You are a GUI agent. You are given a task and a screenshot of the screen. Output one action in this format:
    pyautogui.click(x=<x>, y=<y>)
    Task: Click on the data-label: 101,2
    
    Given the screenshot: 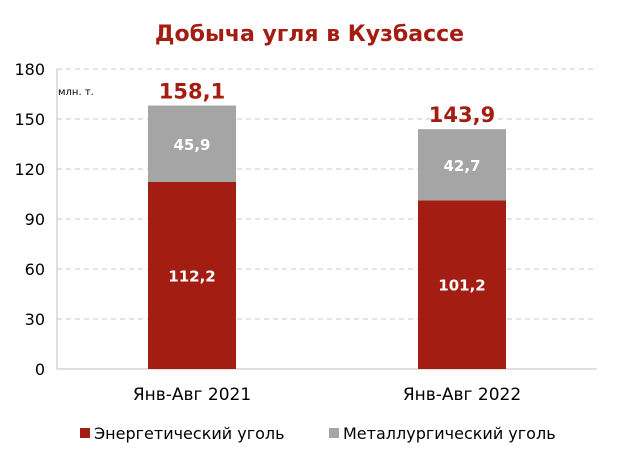 What is the action you would take?
    pyautogui.click(x=461, y=286)
    